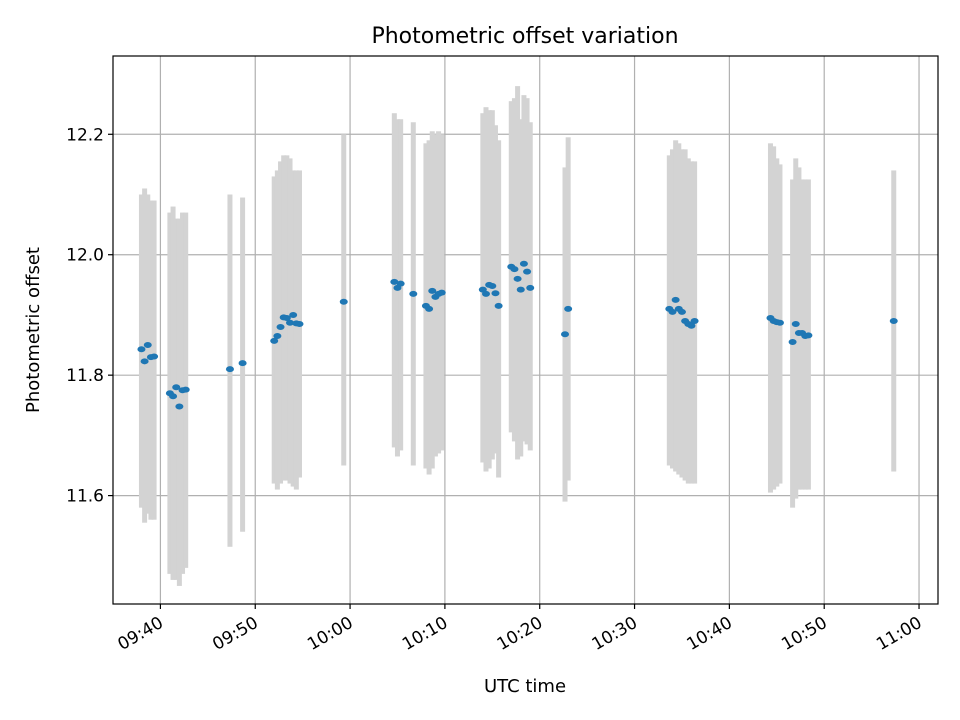  I want to click on x-axis-label: UTC time, so click(525, 686).